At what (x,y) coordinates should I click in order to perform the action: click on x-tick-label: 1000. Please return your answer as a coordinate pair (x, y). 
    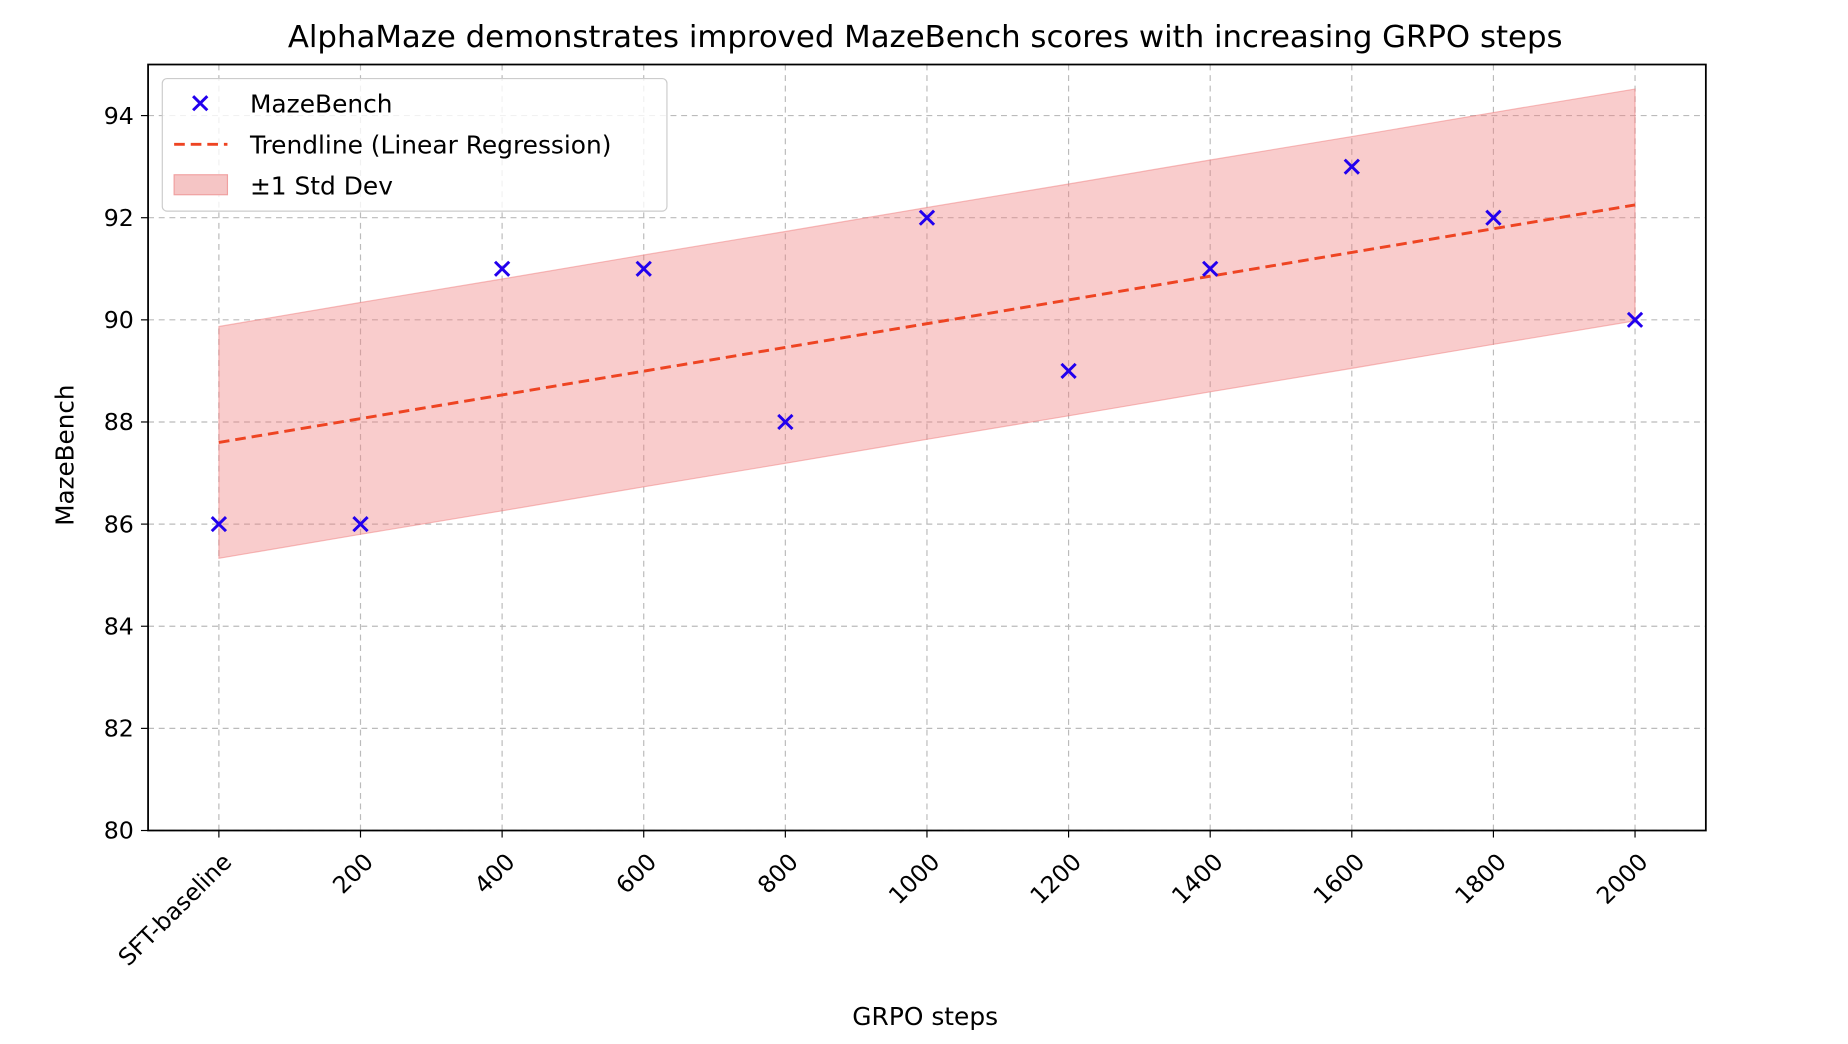
    Looking at the image, I should click on (914, 879).